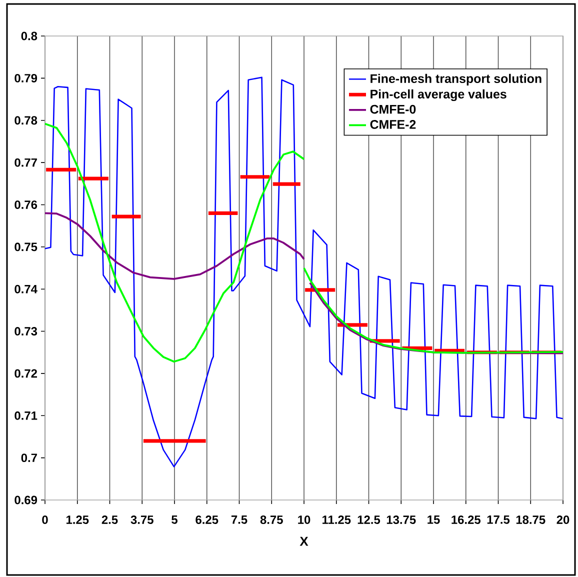 The image size is (578, 577). I want to click on x-tick-label: 15, so click(434, 520).